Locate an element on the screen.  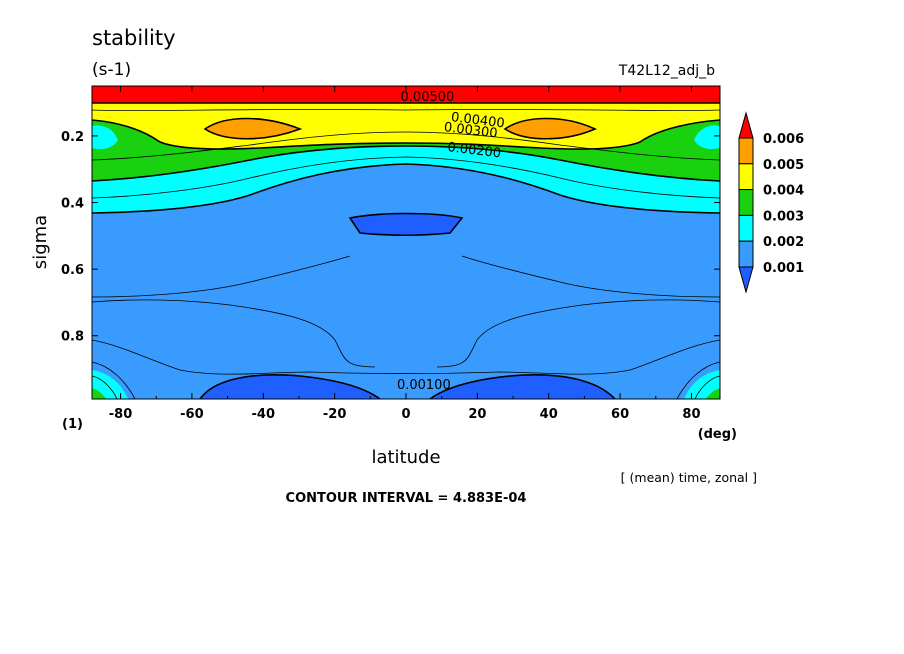
contour-label: 0.00200 is located at coordinates (474, 150).